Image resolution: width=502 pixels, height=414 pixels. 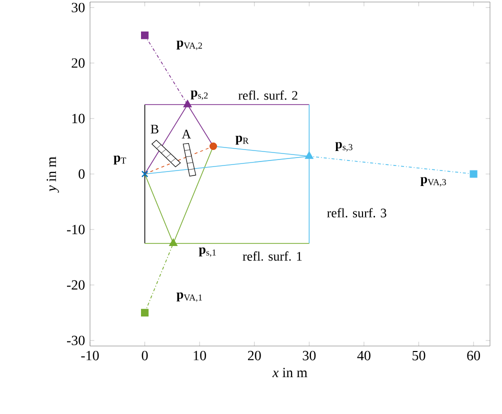 What do you see at coordinates (433, 182) in the screenshot?
I see `annotation: p$_{VA,3}$` at bounding box center [433, 182].